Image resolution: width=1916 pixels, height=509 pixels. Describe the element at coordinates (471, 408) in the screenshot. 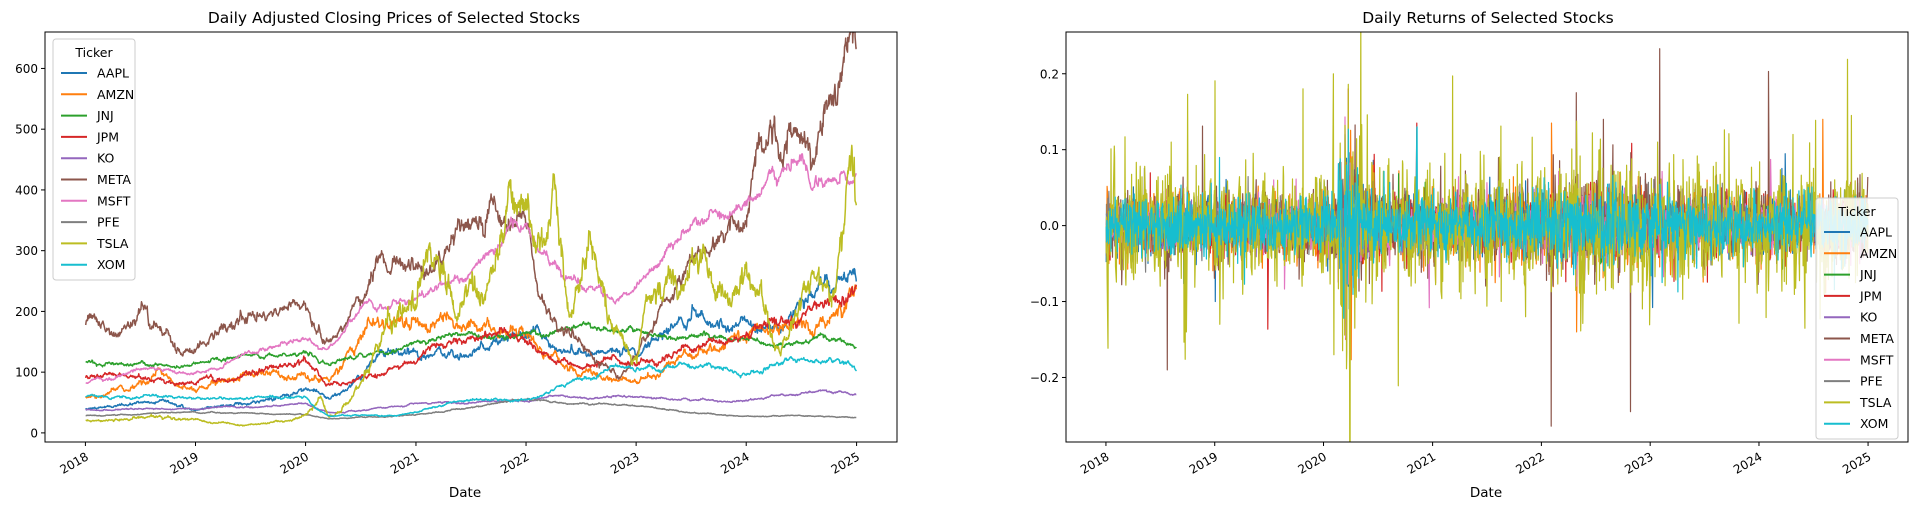

I see `price-line-pfe` at that location.